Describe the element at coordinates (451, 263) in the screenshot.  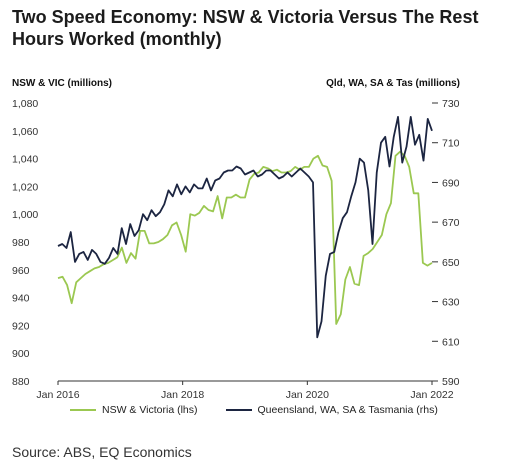
I see `right-tick-label: 650` at that location.